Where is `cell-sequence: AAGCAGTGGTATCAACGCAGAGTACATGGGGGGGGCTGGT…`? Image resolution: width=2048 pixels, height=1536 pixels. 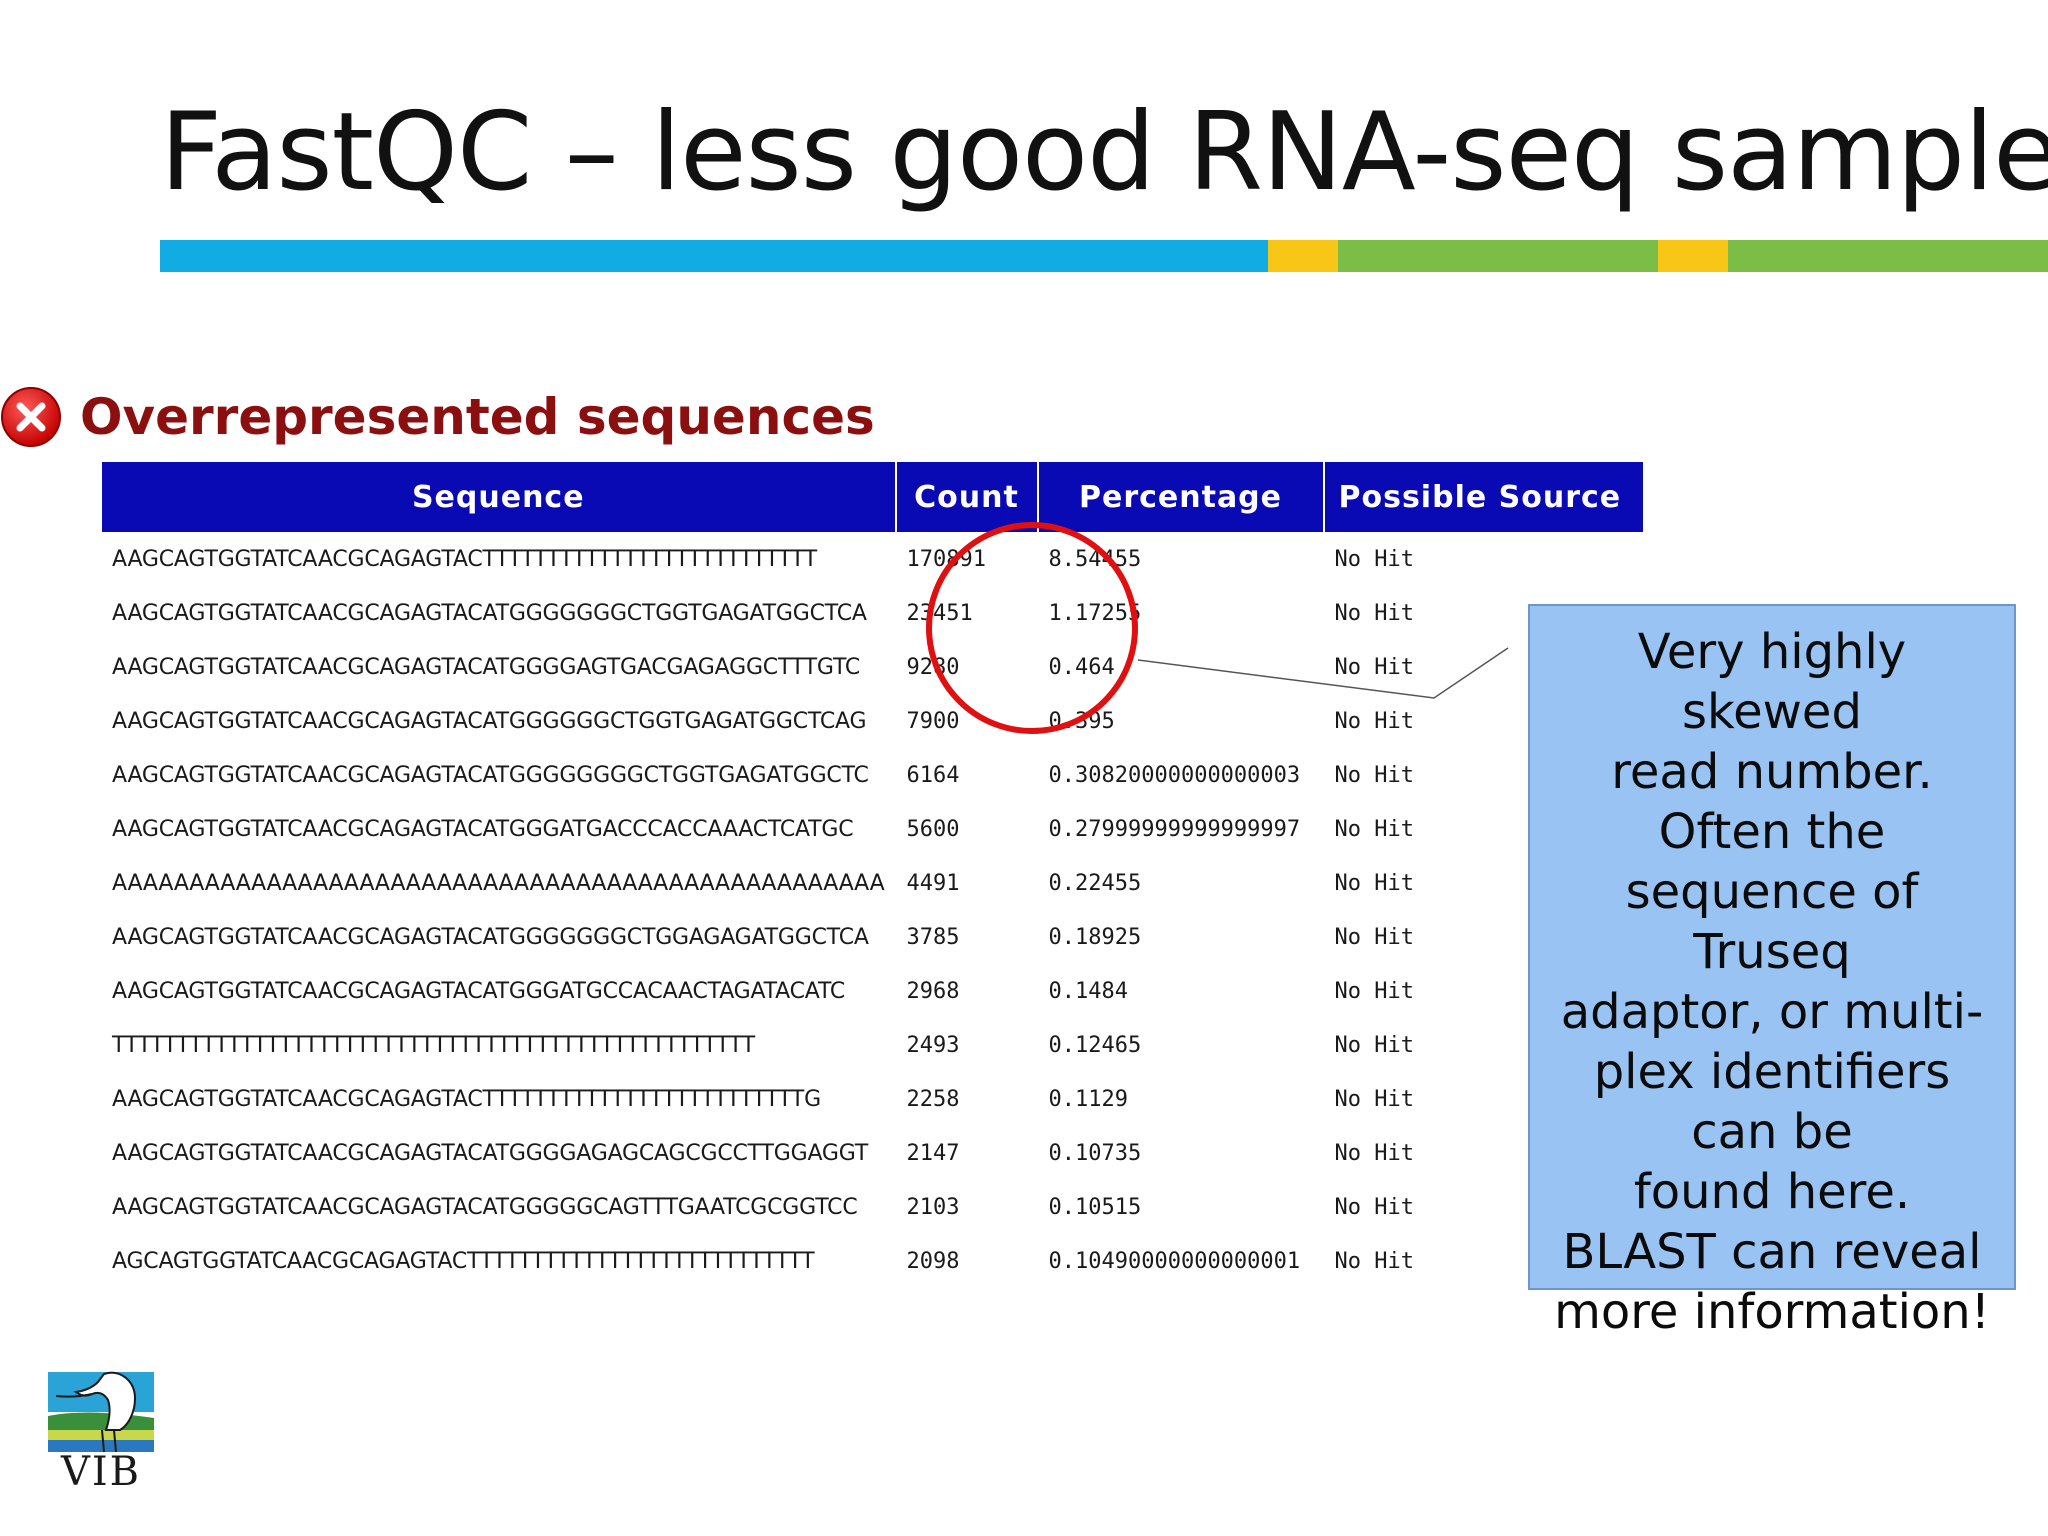
cell-sequence: AAGCAGTGGTATCAACGCAGAGTACATGGGGGGGGCTGGT… is located at coordinates (490, 775).